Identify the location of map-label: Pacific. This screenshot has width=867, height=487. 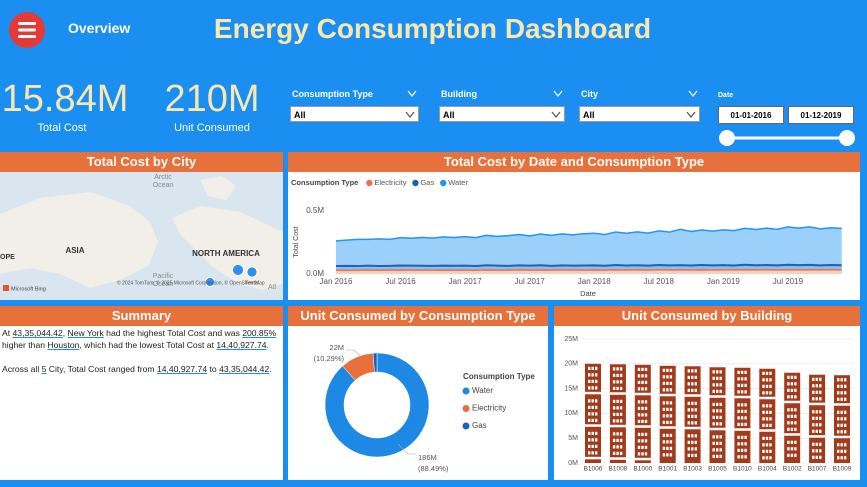
(163, 276).